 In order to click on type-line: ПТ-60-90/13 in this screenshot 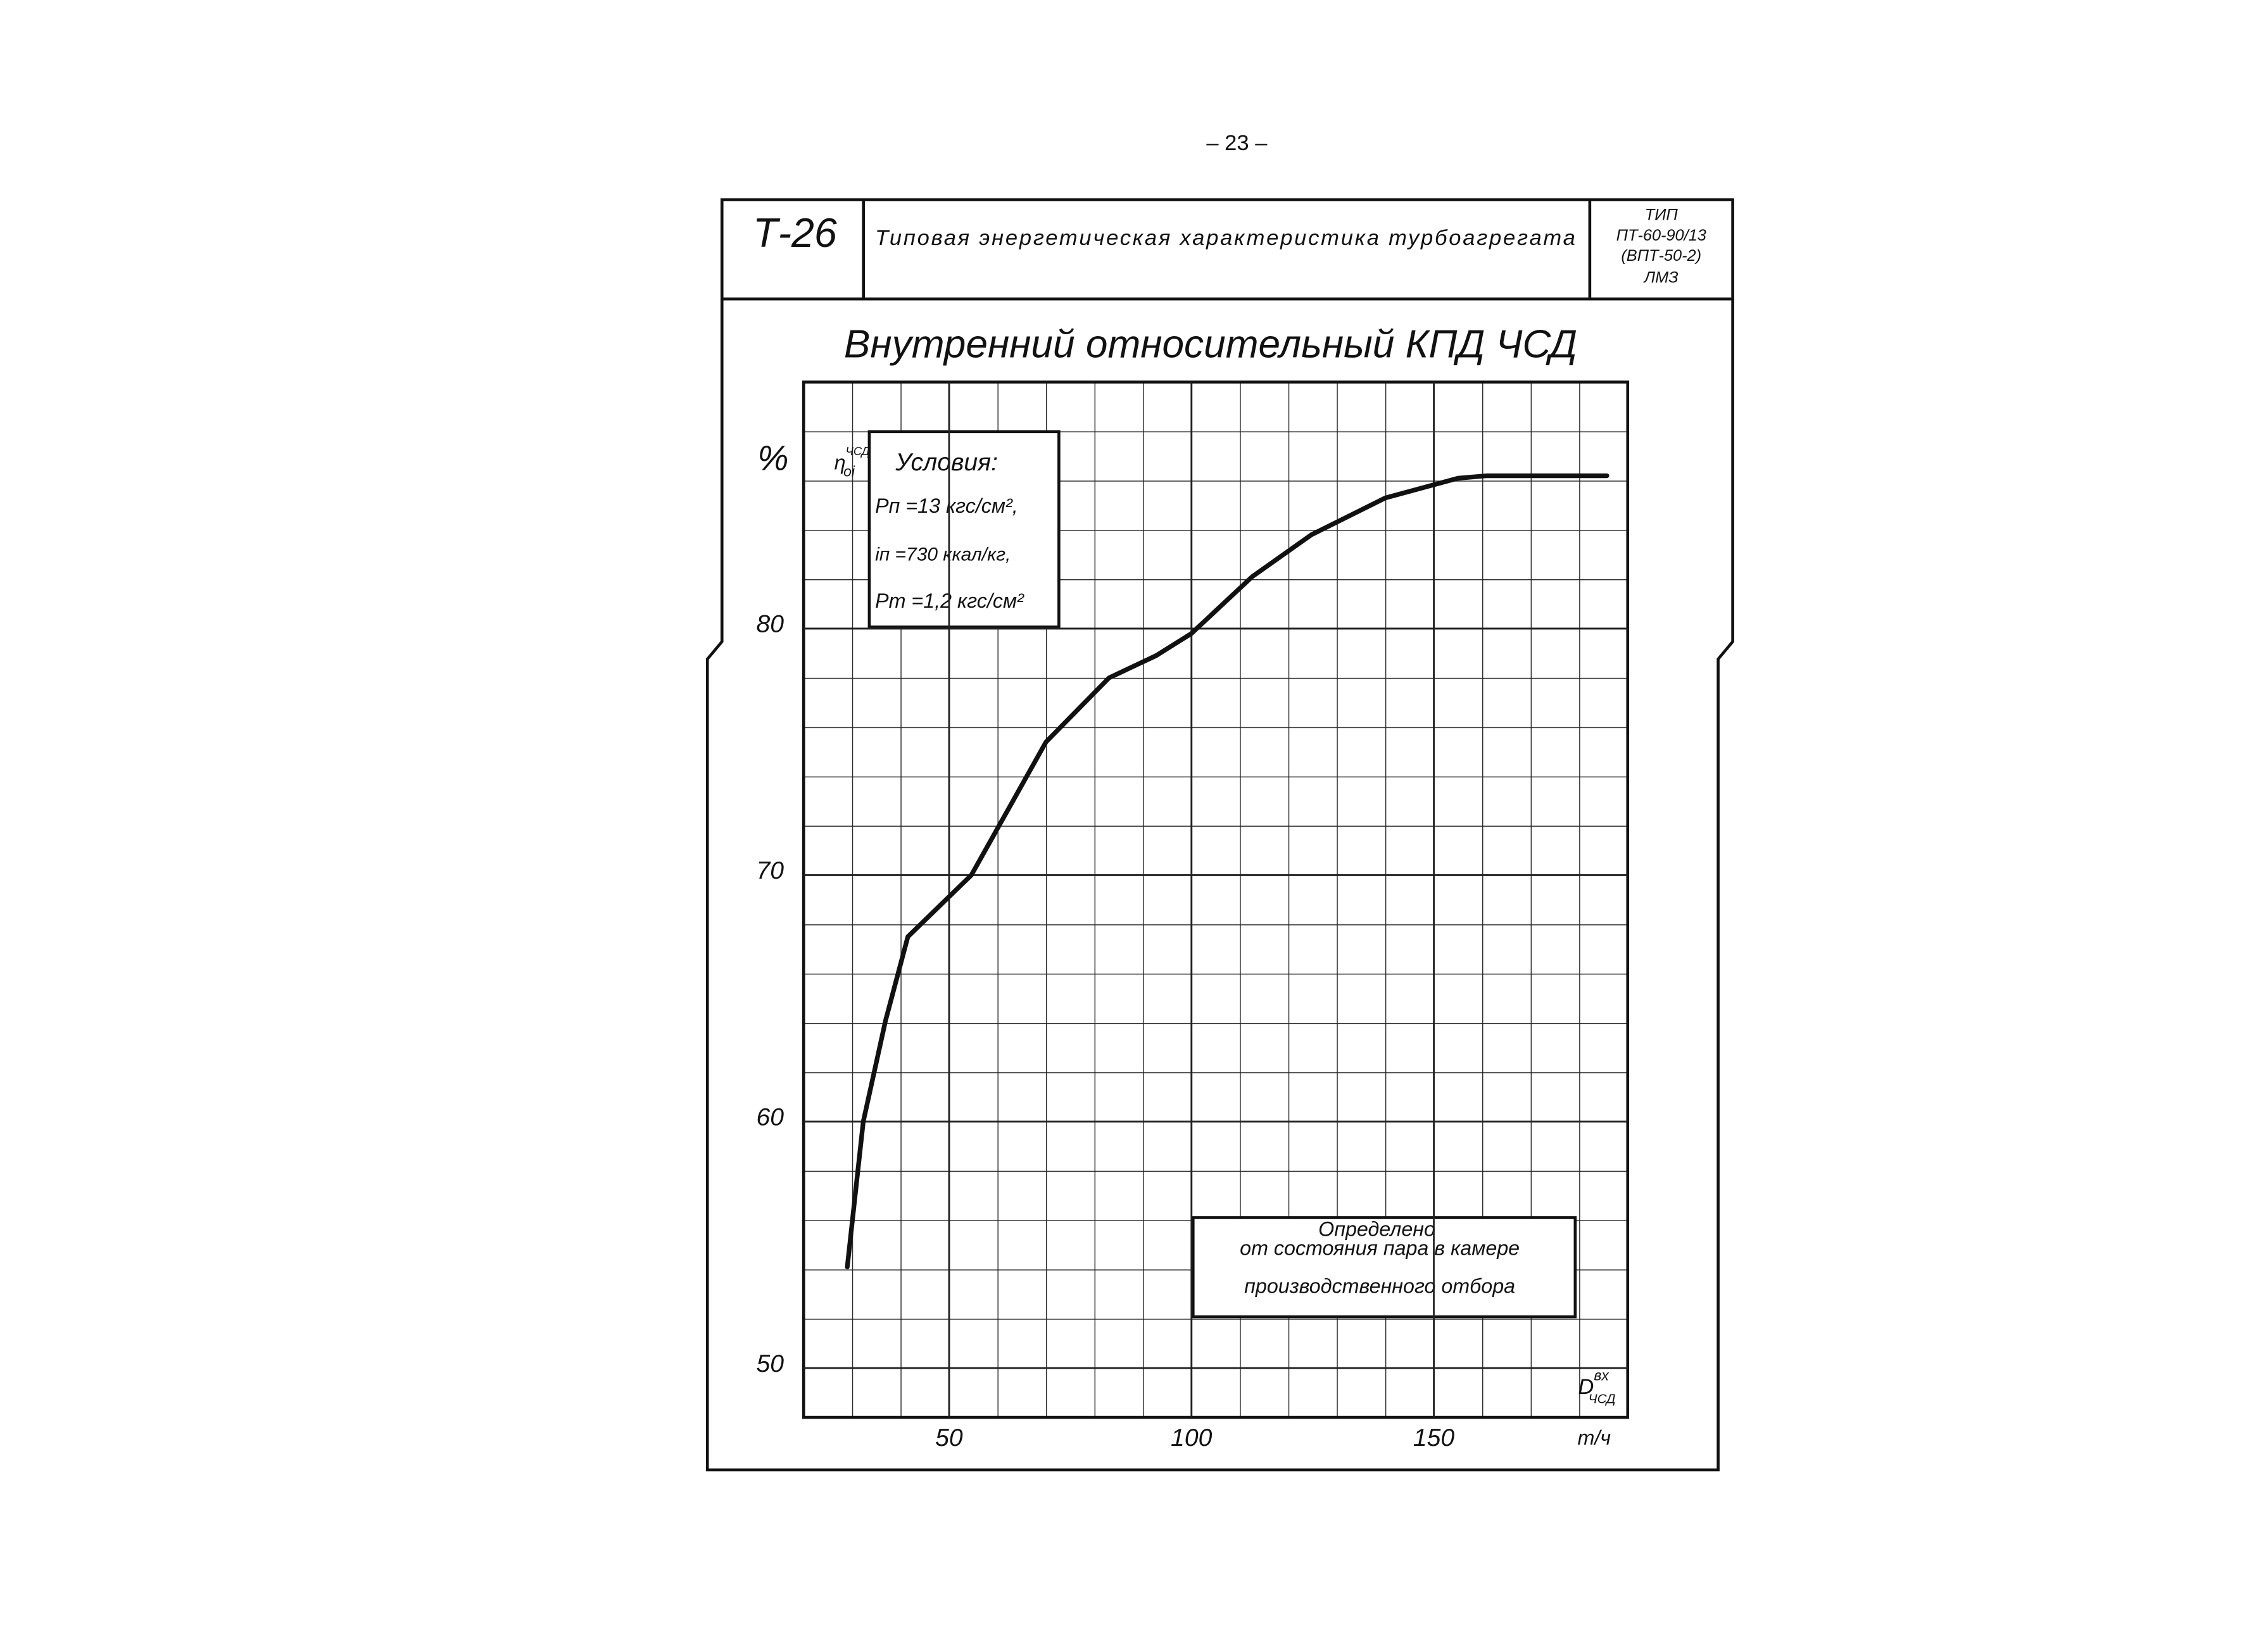, I will do `click(1661, 235)`.